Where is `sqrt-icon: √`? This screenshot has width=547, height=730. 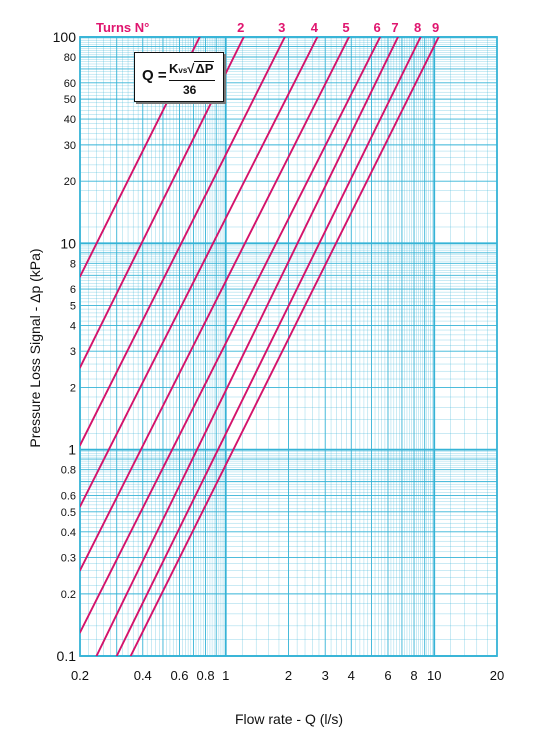 sqrt-icon: √ is located at coordinates (191, 68).